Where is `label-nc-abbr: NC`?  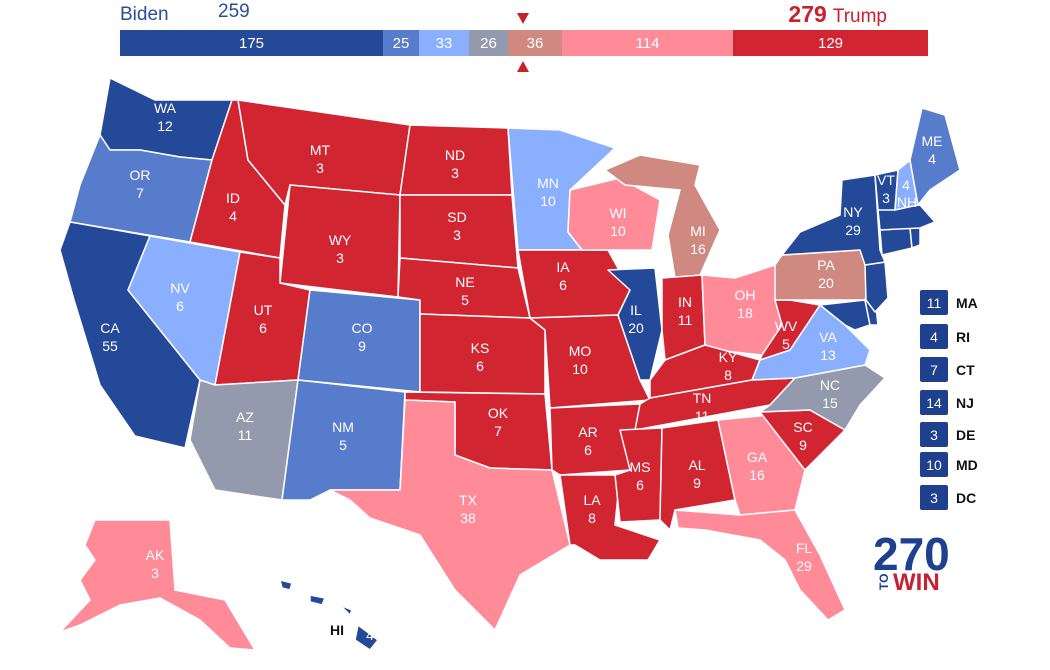 label-nc-abbr: NC is located at coordinates (830, 385).